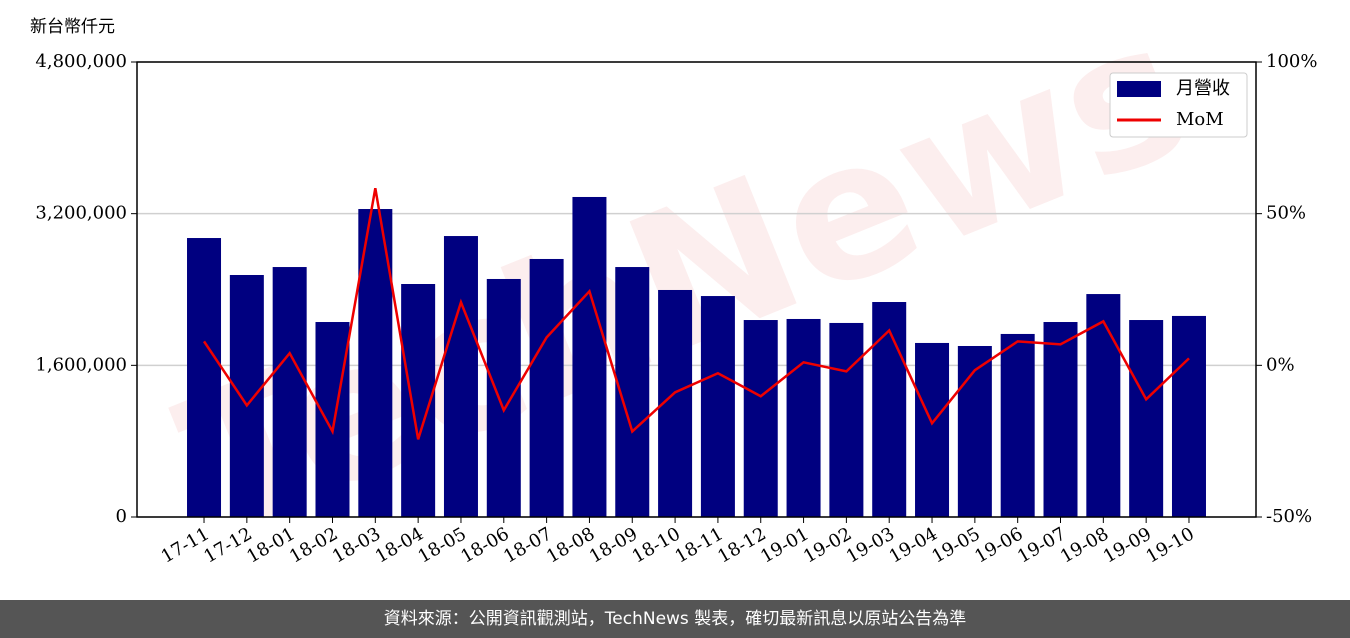  Describe the element at coordinates (1084, 545) in the screenshot. I see `x-tick-label: 19-08` at that location.